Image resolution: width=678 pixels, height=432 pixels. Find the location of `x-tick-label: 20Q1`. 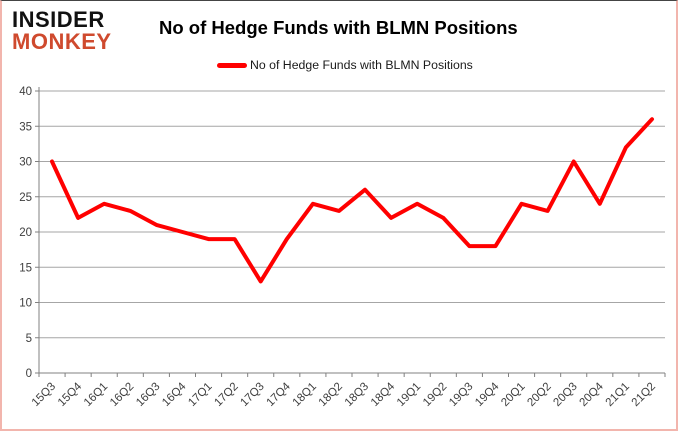

x-tick-label: 20Q1 is located at coordinates (513, 395).